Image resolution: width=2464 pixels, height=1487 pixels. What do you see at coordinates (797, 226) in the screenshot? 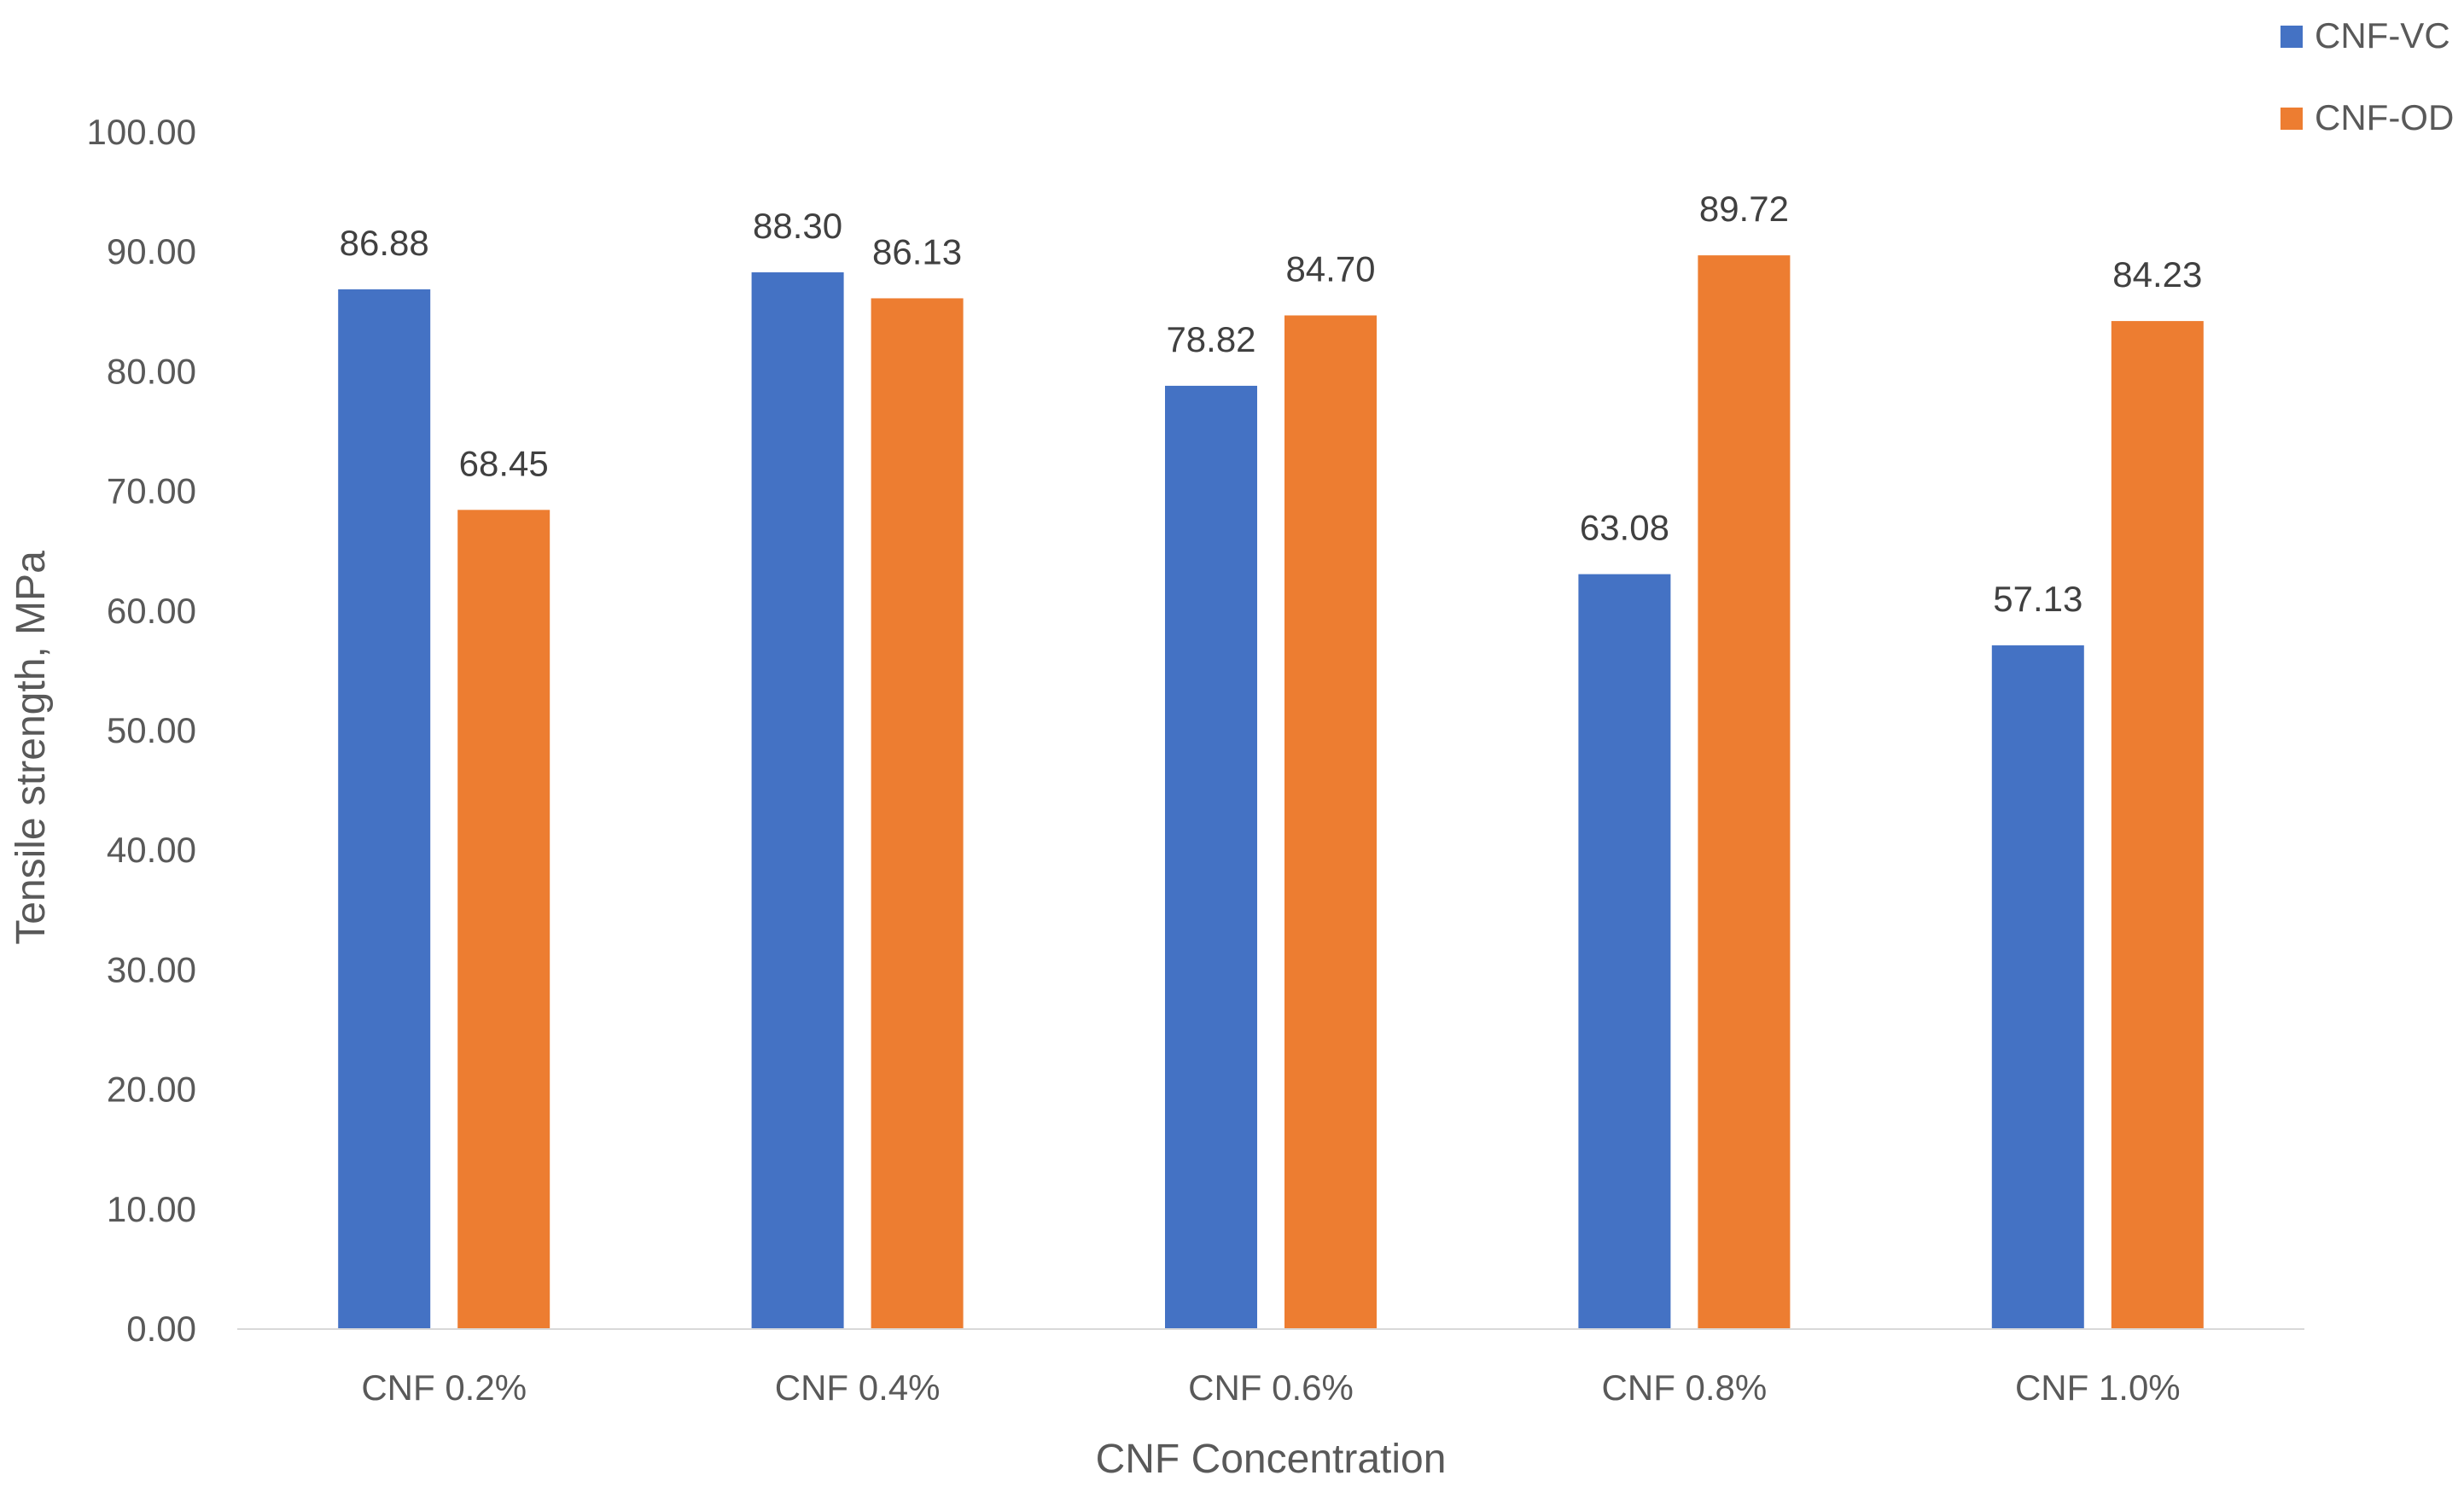
I see `data-label: 88.30` at bounding box center [797, 226].